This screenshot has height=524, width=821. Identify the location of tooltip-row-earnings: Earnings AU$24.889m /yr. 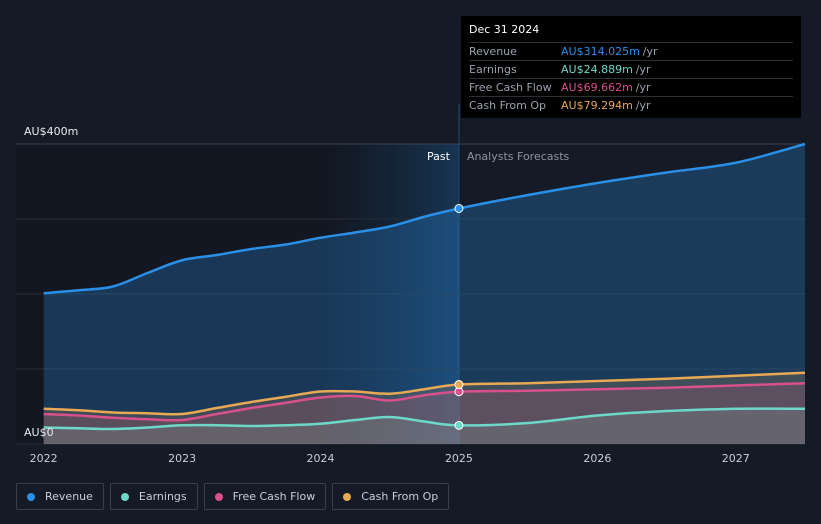
(631, 69).